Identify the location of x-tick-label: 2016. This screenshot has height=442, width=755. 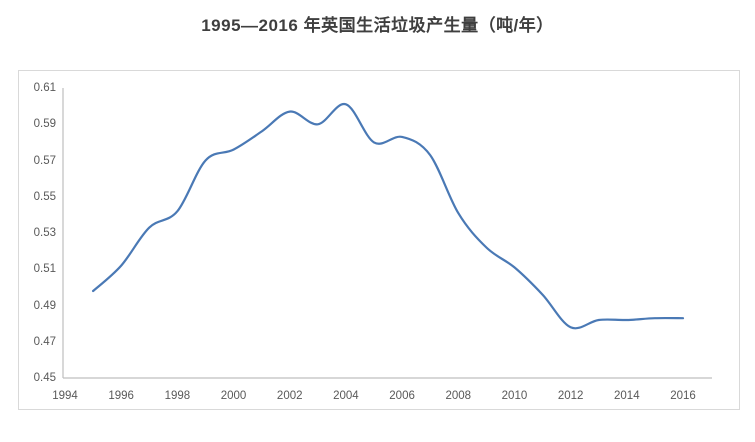
(683, 396).